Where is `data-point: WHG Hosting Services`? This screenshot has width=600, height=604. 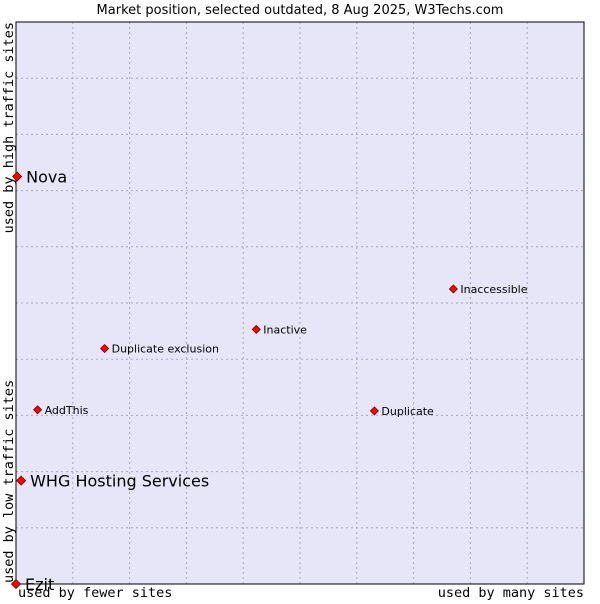 data-point: WHG Hosting Services is located at coordinates (112, 481).